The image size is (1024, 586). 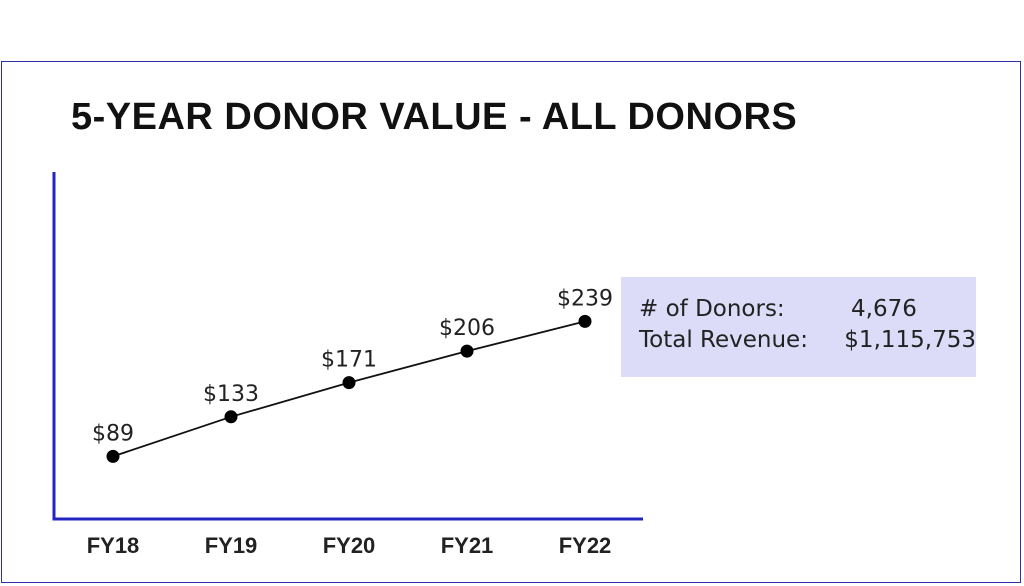 I want to click on data-label: $89, so click(x=113, y=433).